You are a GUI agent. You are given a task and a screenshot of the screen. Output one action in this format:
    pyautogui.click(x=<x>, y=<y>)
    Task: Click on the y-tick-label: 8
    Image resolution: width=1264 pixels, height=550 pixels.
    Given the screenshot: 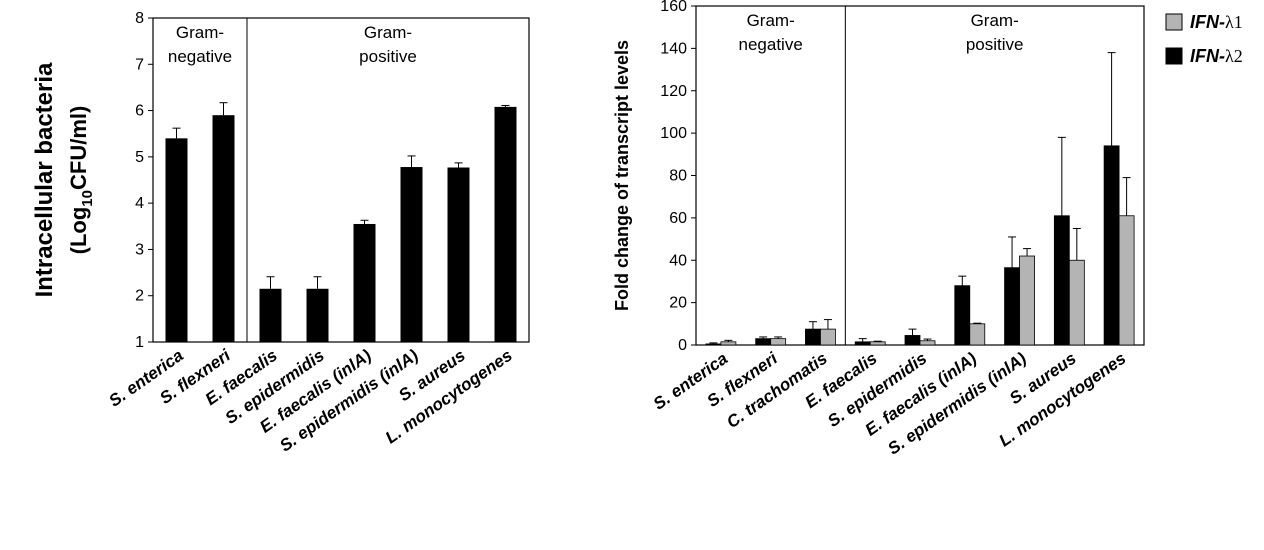 What is the action you would take?
    pyautogui.click(x=139, y=18)
    